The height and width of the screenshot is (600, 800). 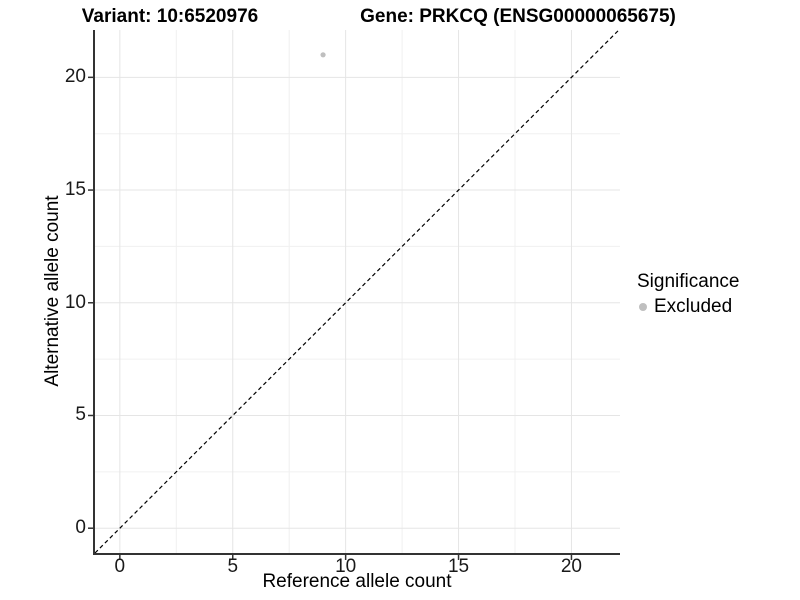 I want to click on data-point, so click(x=323, y=55).